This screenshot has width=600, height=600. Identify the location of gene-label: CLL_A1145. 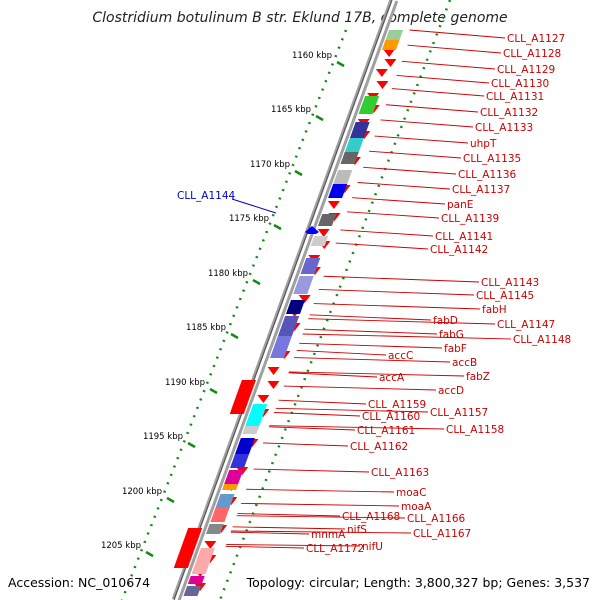
(505, 296).